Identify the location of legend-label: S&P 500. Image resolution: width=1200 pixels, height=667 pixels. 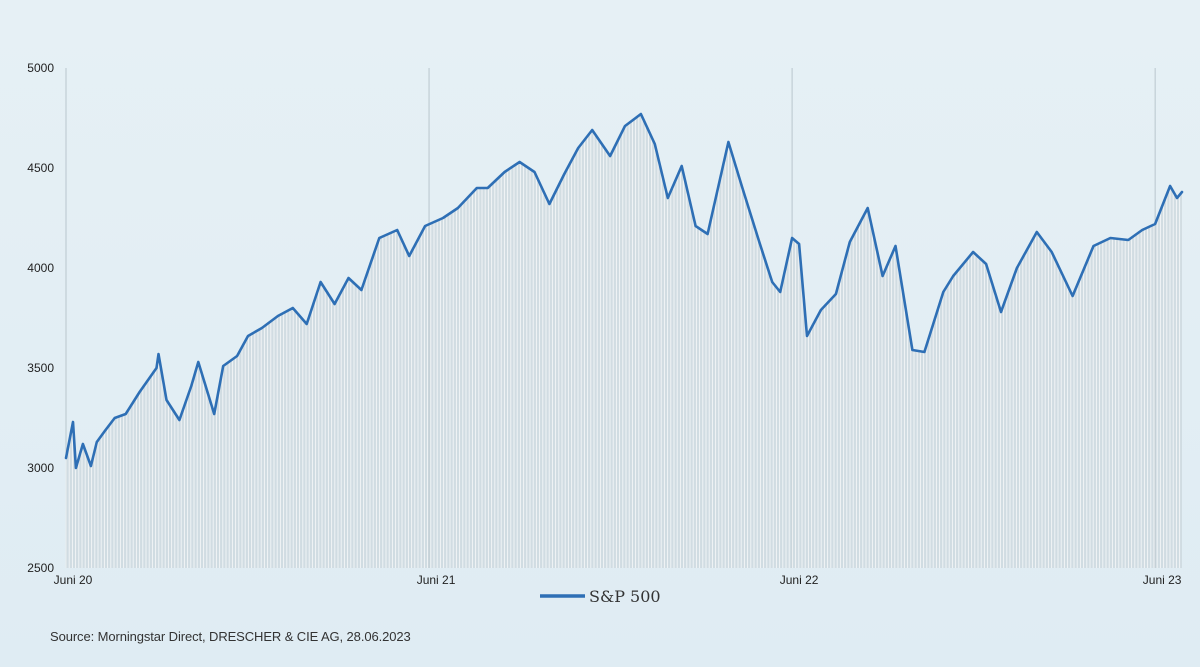
(625, 596).